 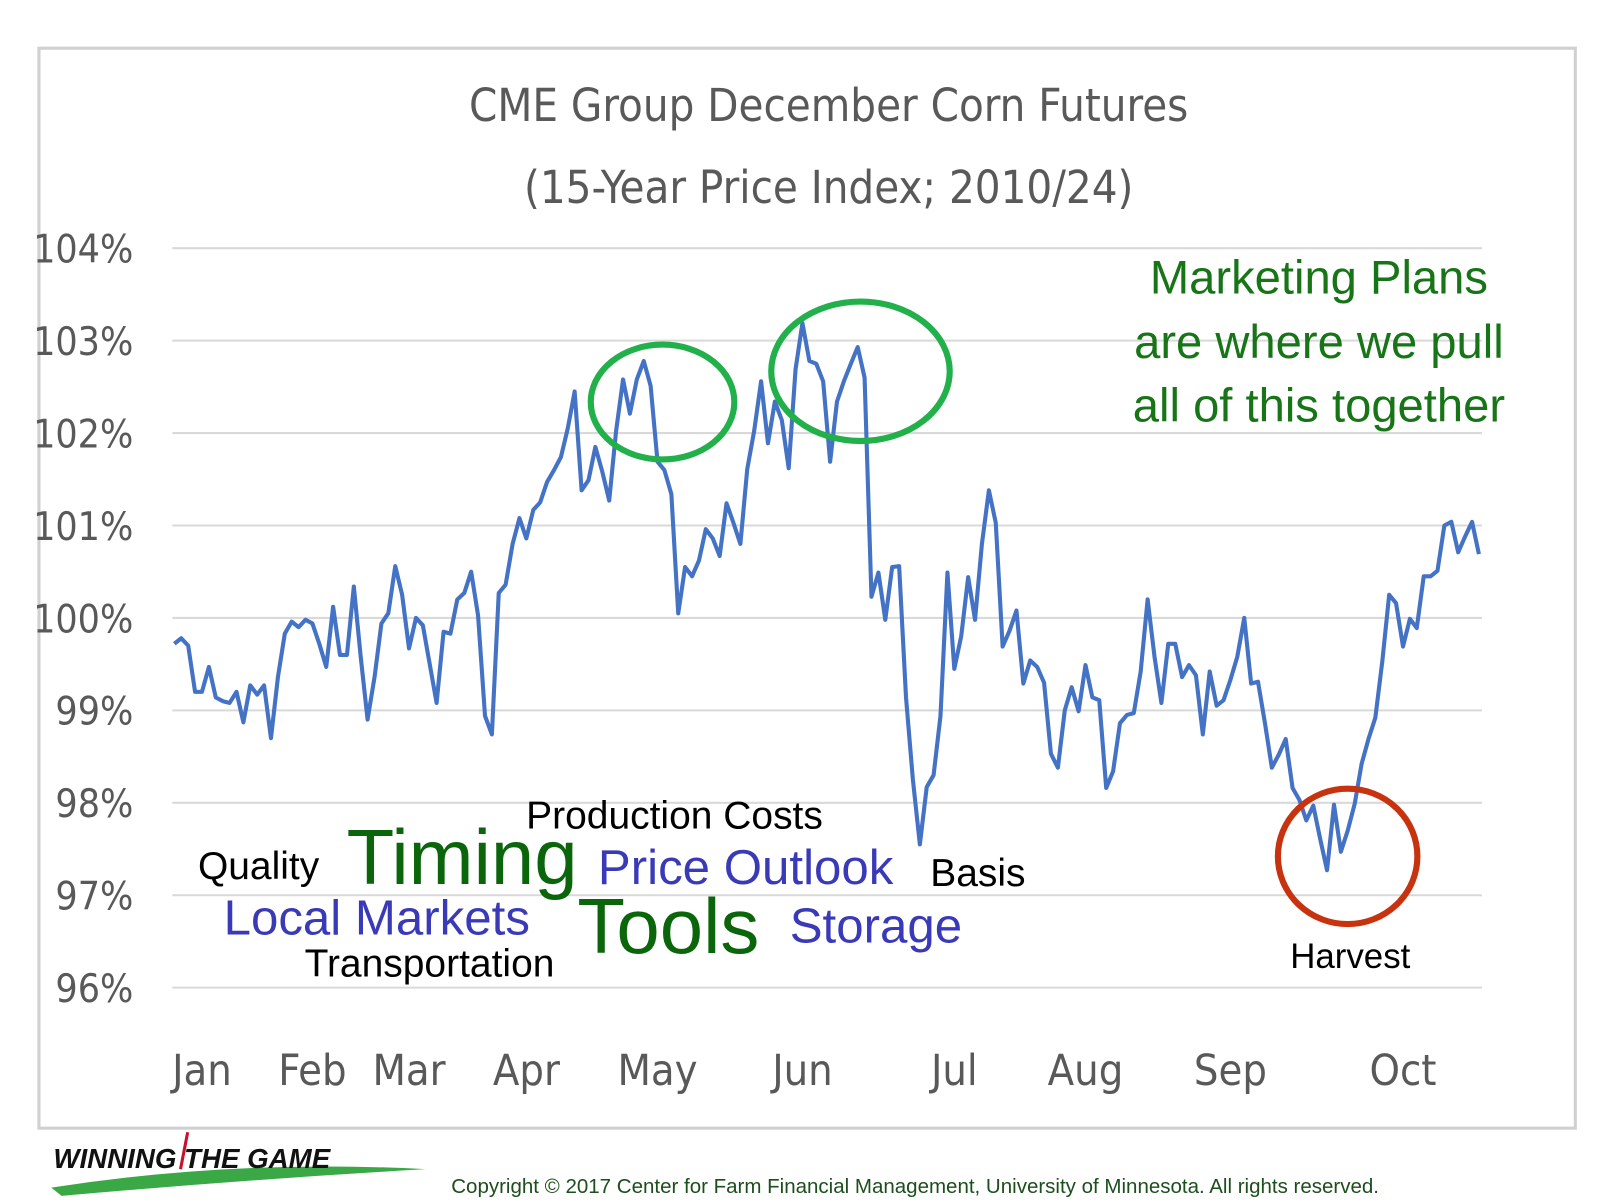 What do you see at coordinates (83, 434) in the screenshot?
I see `y-tick-label: 102%` at bounding box center [83, 434].